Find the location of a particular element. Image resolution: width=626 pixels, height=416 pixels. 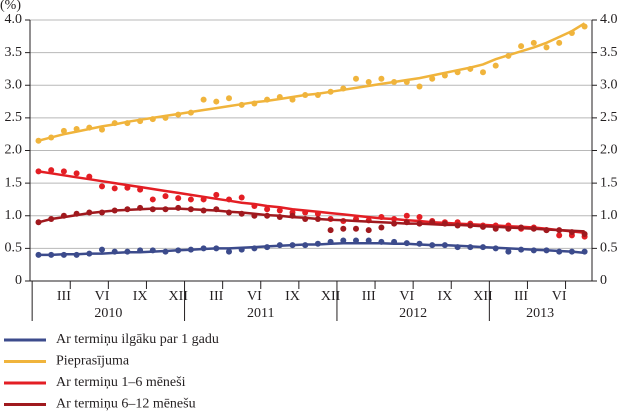

year-label: 2010 is located at coordinates (108, 313).